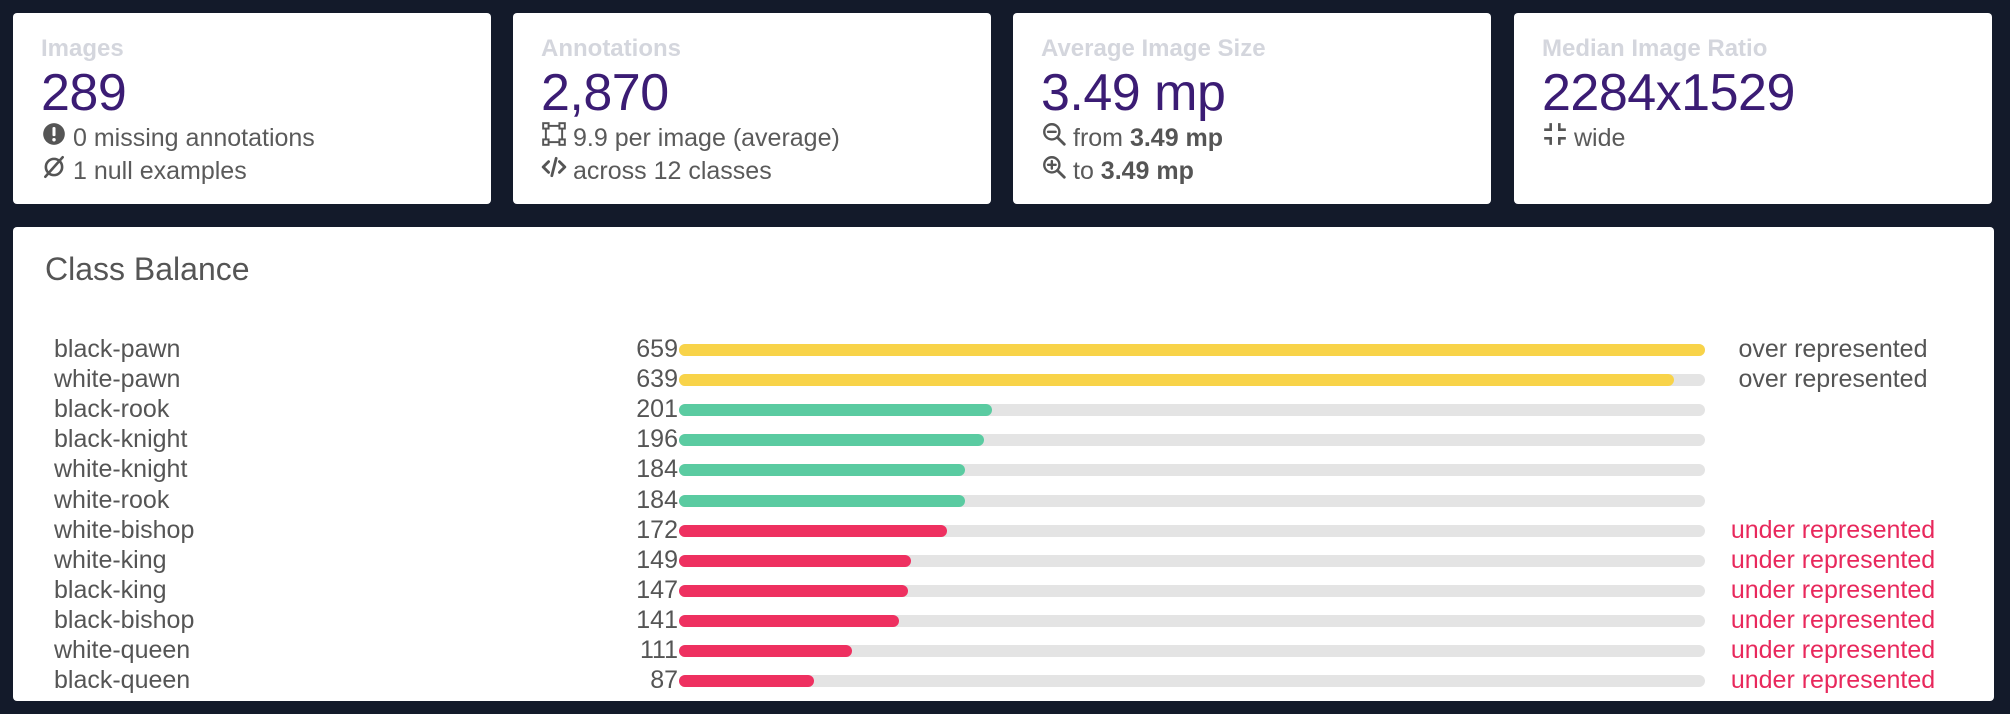  I want to click on class-name: white-rook, so click(112, 499).